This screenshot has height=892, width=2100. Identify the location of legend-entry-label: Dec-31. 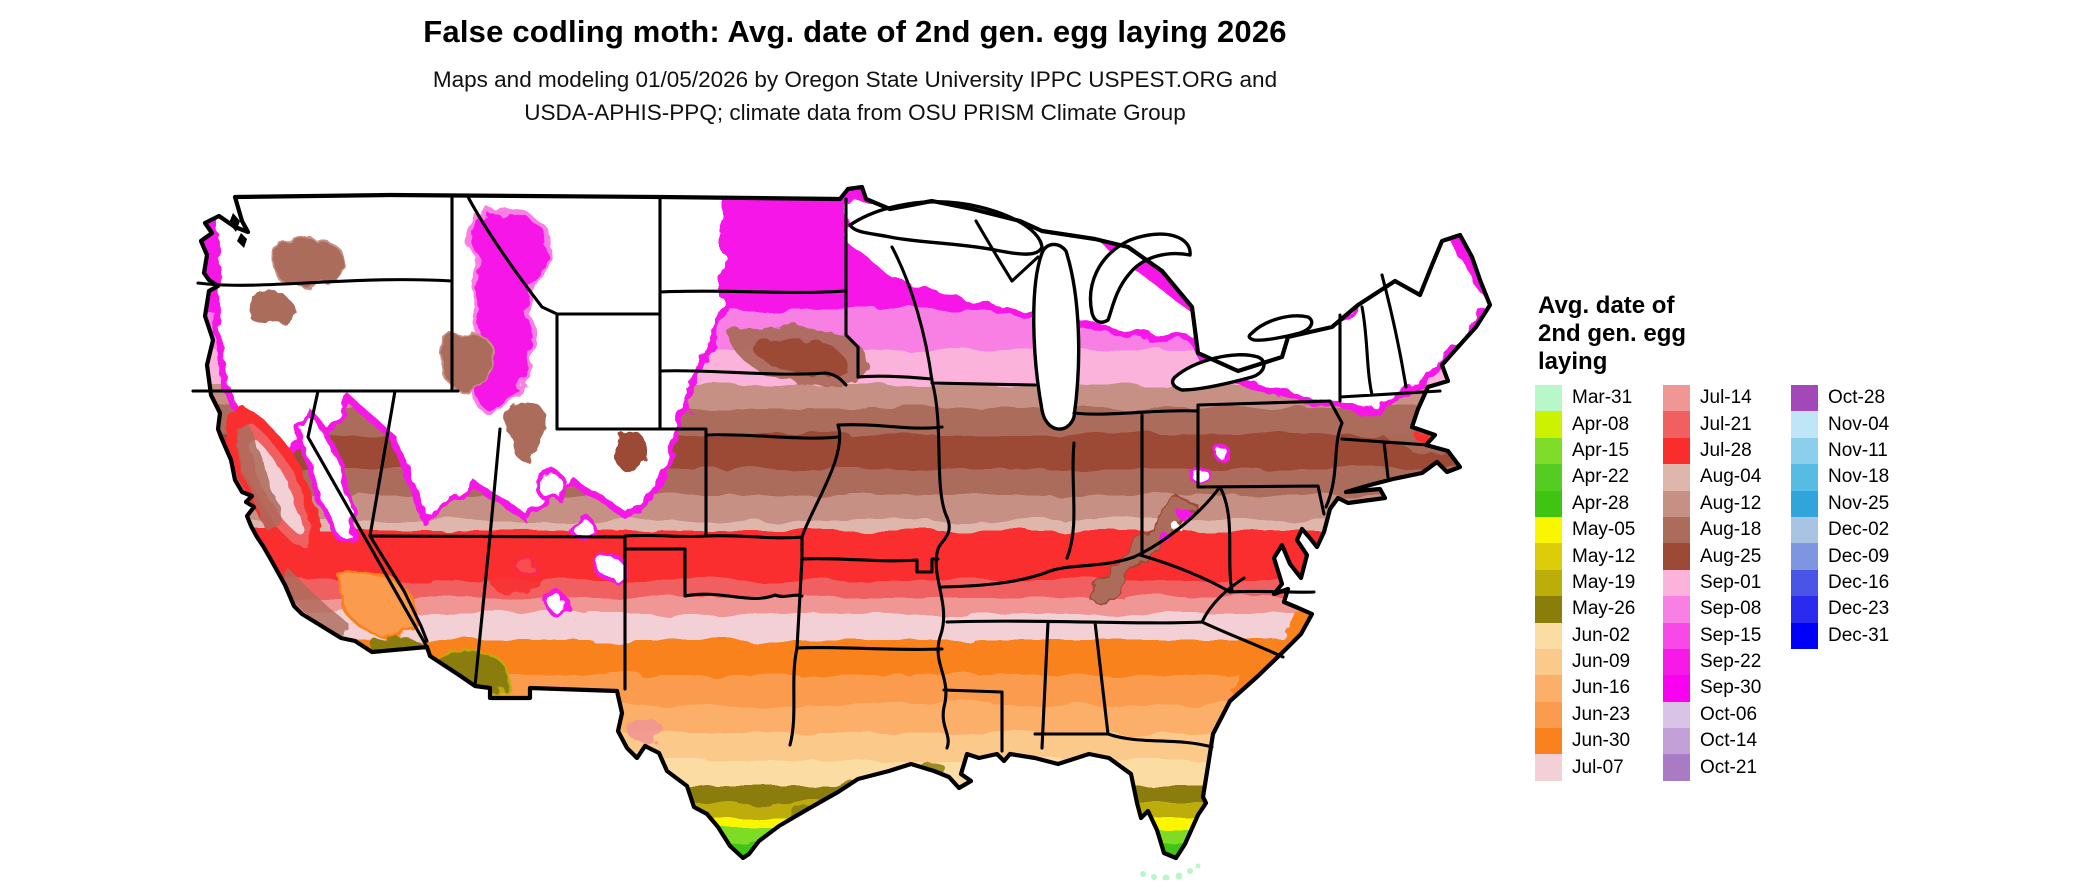
(1859, 635).